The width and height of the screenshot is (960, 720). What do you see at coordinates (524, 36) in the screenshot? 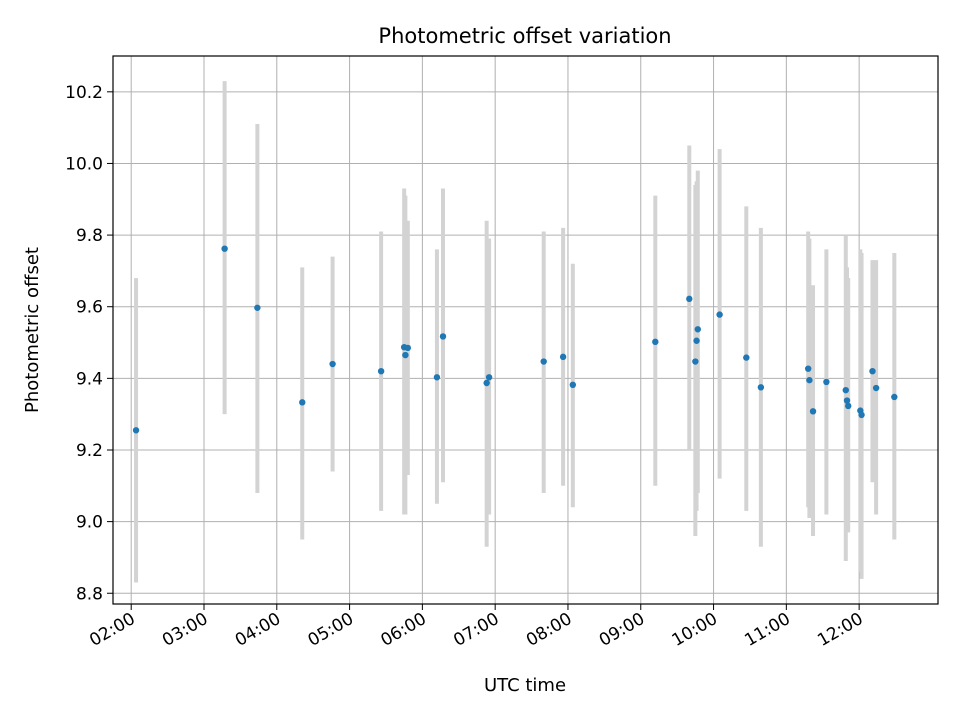
I see `chart-title: Photometric offset variation` at bounding box center [524, 36].